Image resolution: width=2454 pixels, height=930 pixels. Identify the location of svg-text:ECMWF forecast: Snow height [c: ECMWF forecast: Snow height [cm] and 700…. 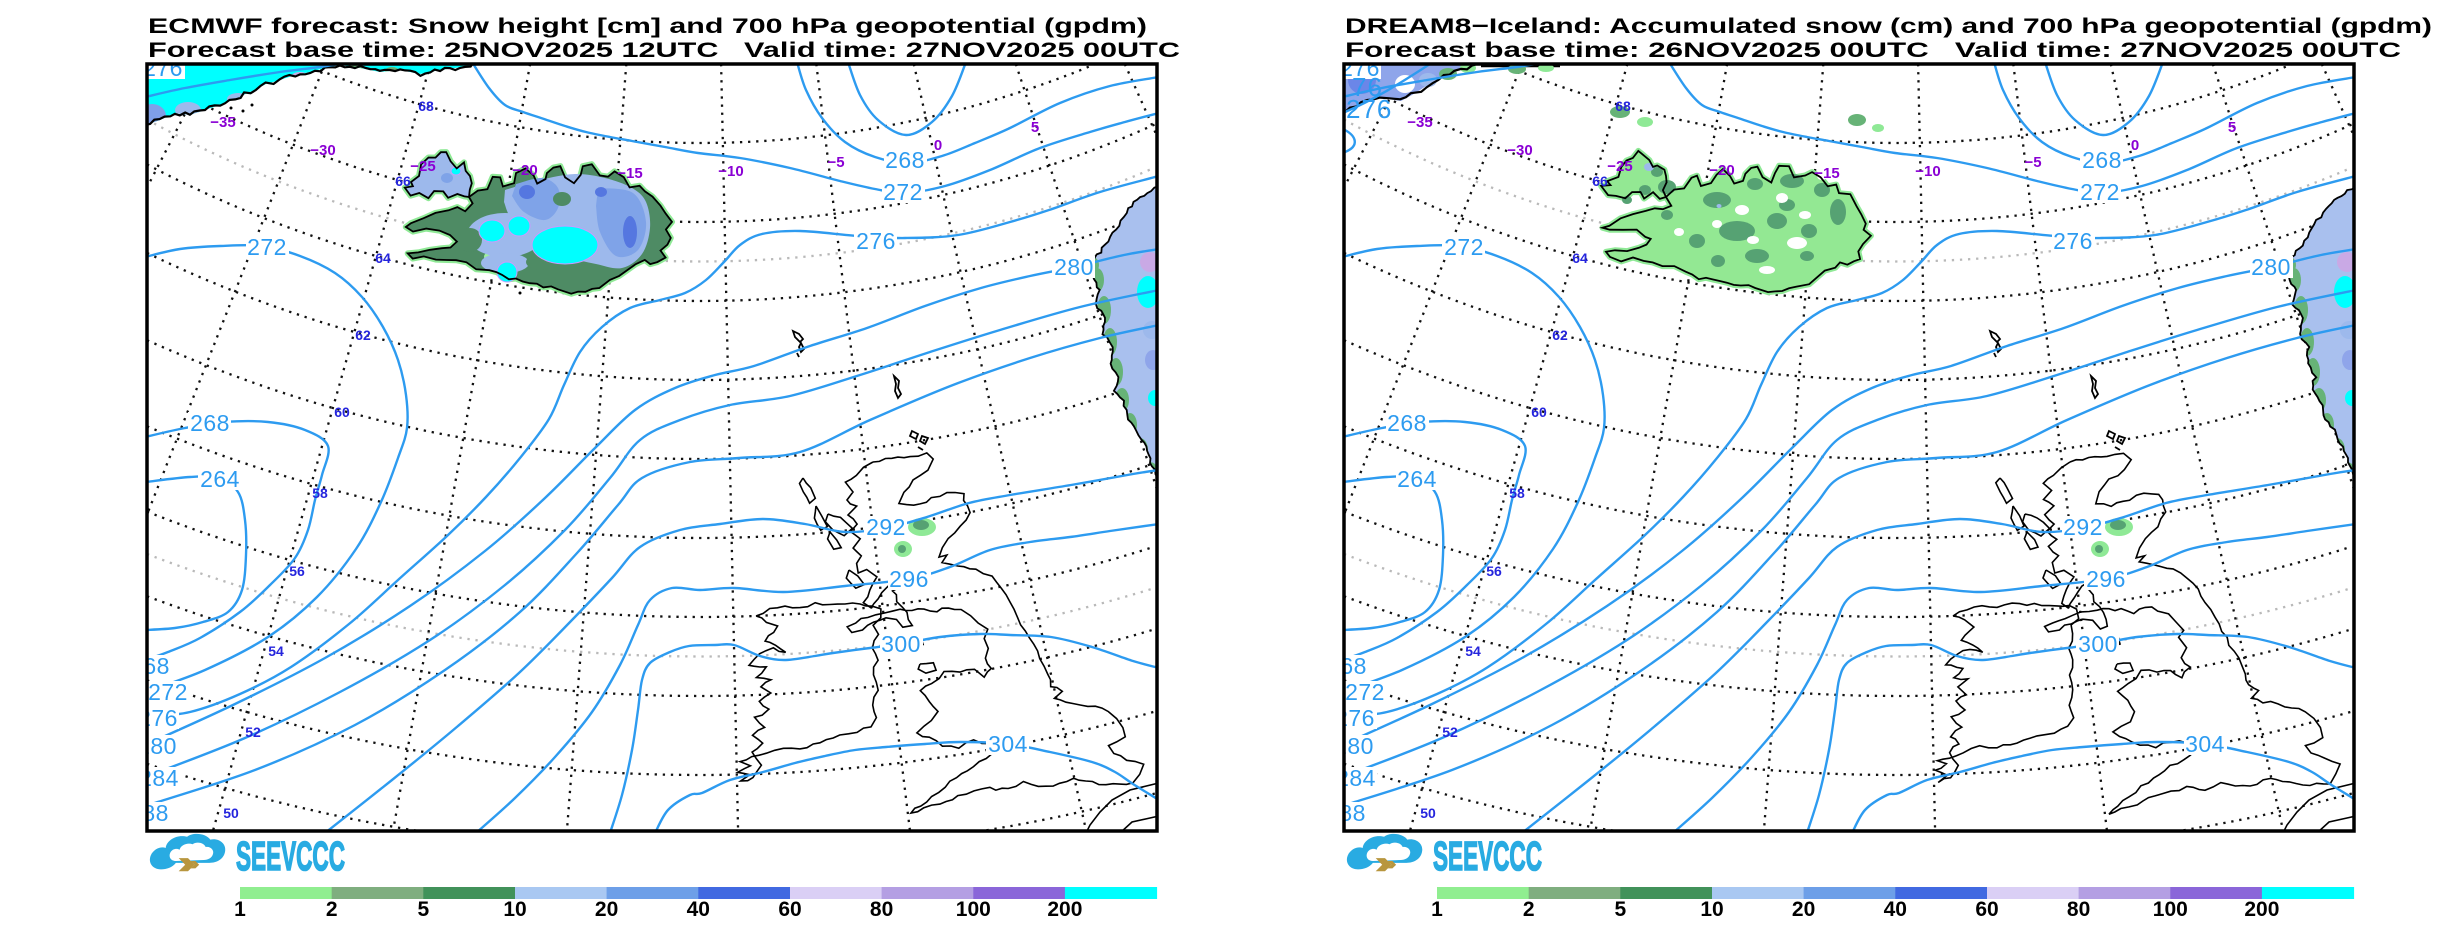
(647, 26).